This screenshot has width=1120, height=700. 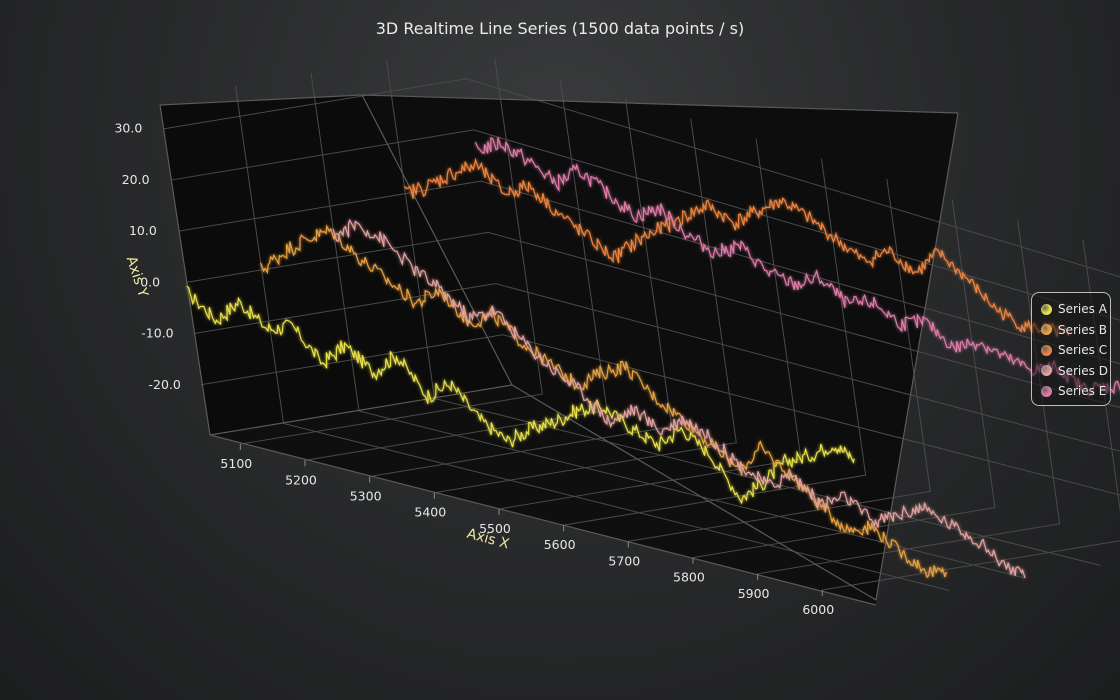 I want to click on legend: Series A Series B Series C Series D Series E, so click(x=1071, y=349).